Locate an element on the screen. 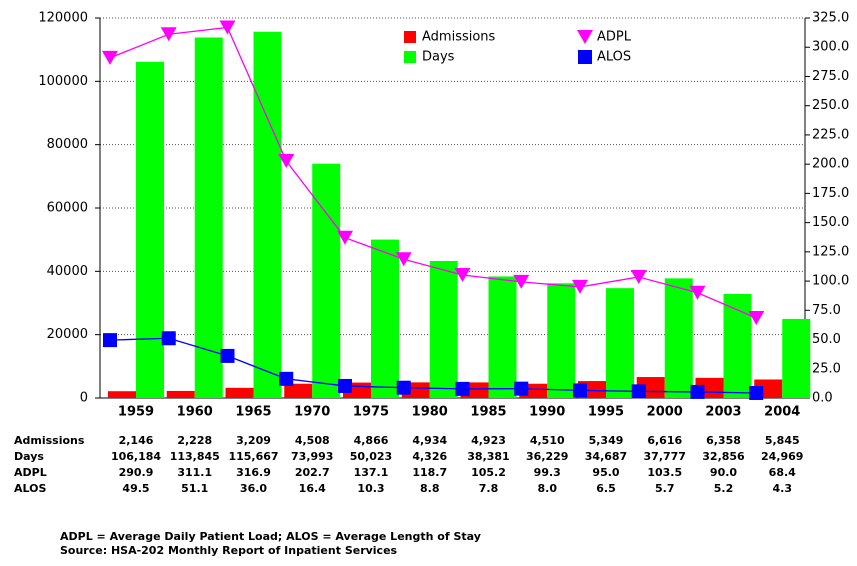  y2-tick-label: 200.0 is located at coordinates (830, 164).